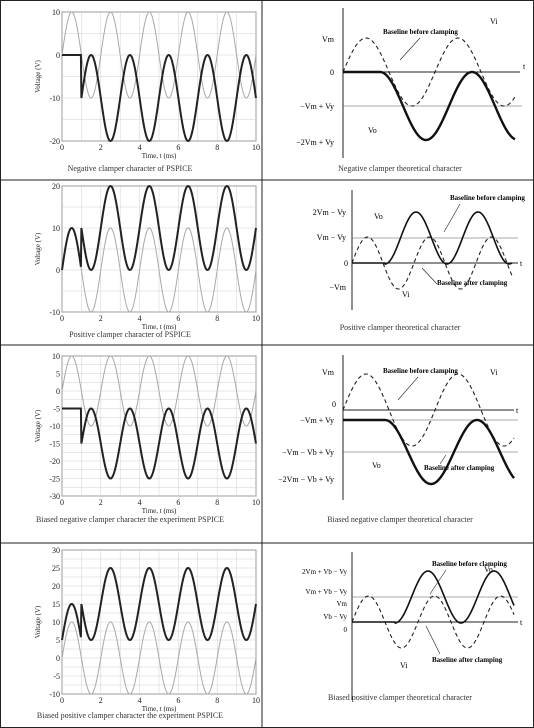 This screenshot has width=534, height=728. What do you see at coordinates (376, 465) in the screenshot?
I see `theory-bneg-label-vo: Vo` at bounding box center [376, 465].